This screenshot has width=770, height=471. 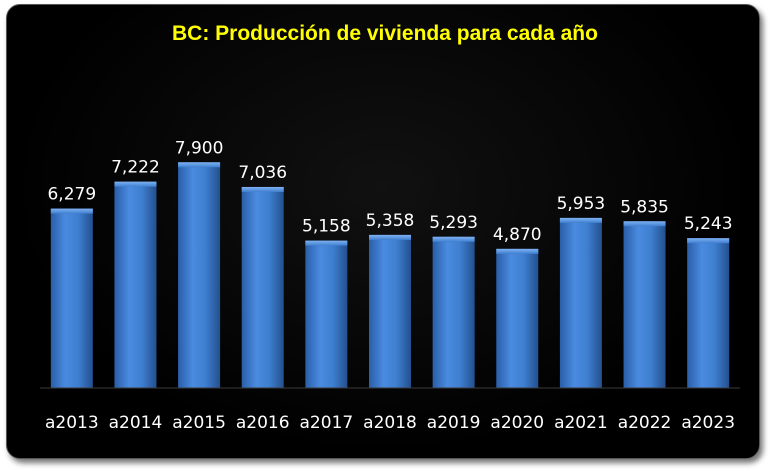 What do you see at coordinates (327, 423) in the screenshot?
I see `x-tick-a2017: a2017` at bounding box center [327, 423].